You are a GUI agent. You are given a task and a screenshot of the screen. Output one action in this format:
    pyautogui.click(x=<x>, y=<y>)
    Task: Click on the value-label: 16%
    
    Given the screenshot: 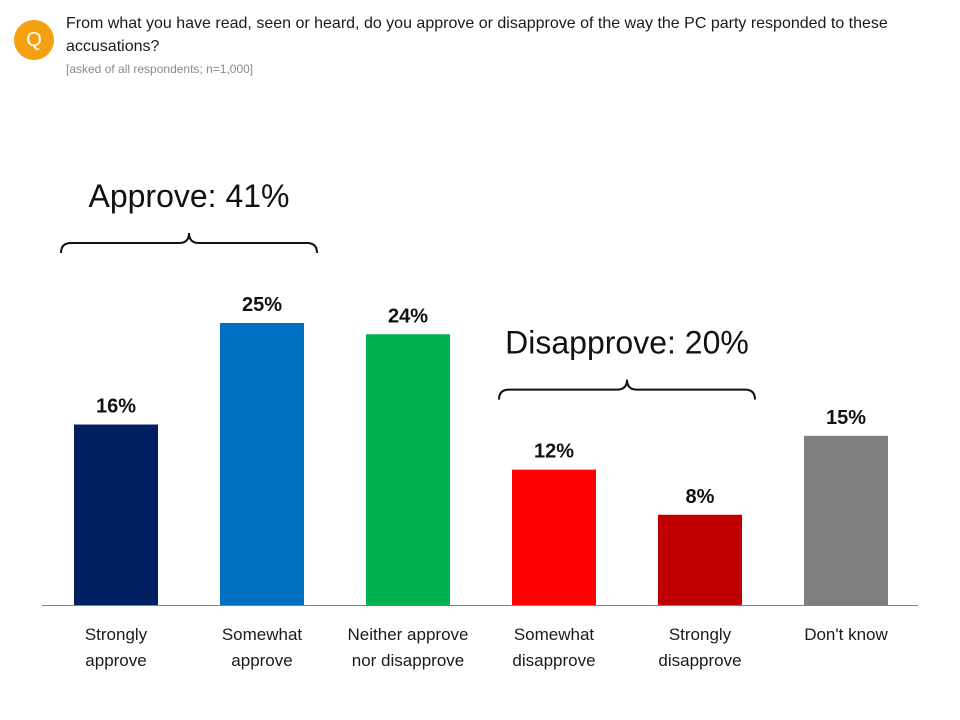 What is the action you would take?
    pyautogui.click(x=116, y=407)
    